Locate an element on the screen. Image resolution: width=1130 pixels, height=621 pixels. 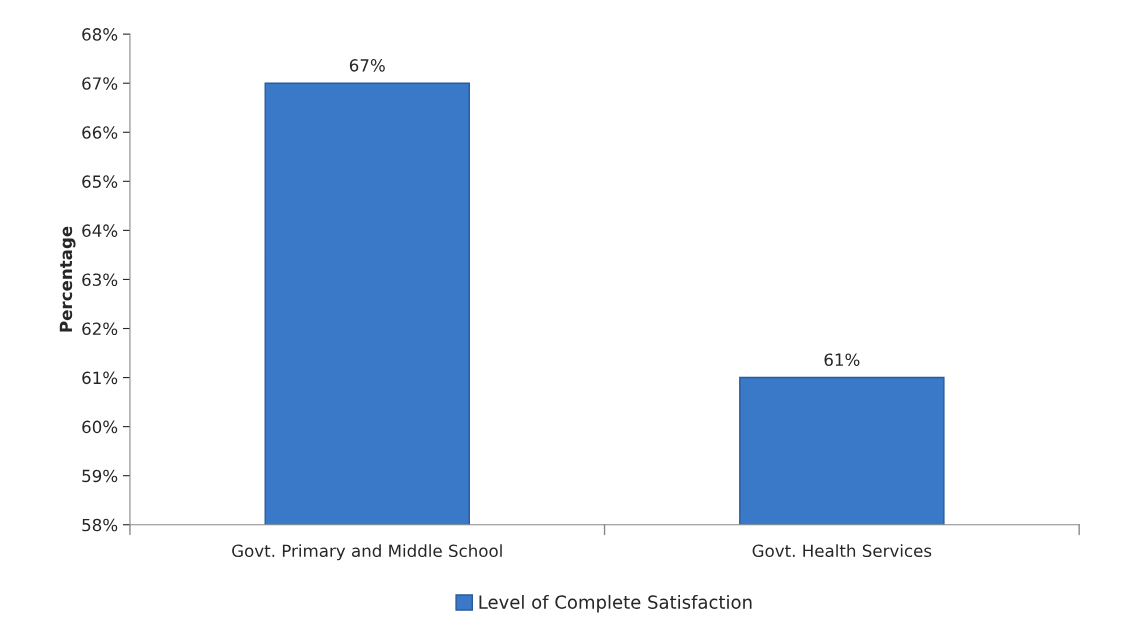
y-tick-label: 64% is located at coordinates (100, 230).